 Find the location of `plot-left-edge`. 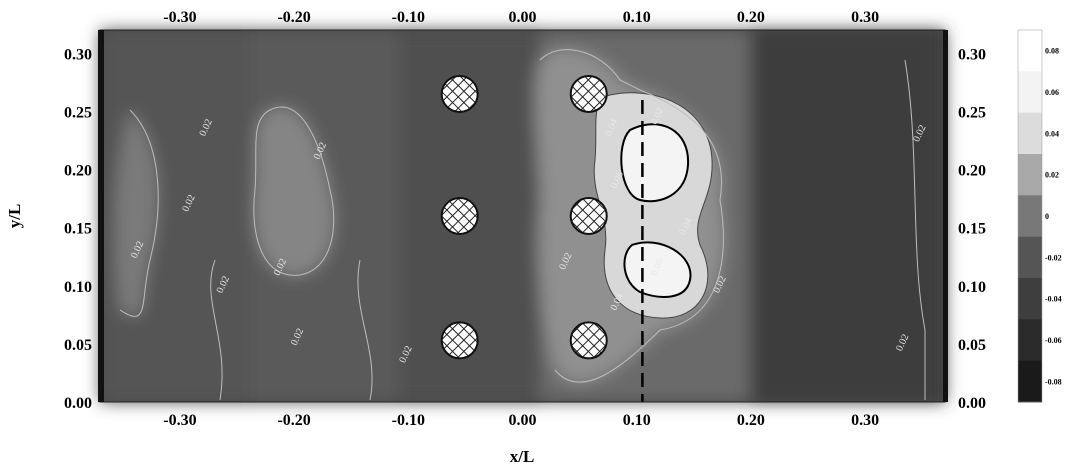

plot-left-edge is located at coordinates (101, 216).